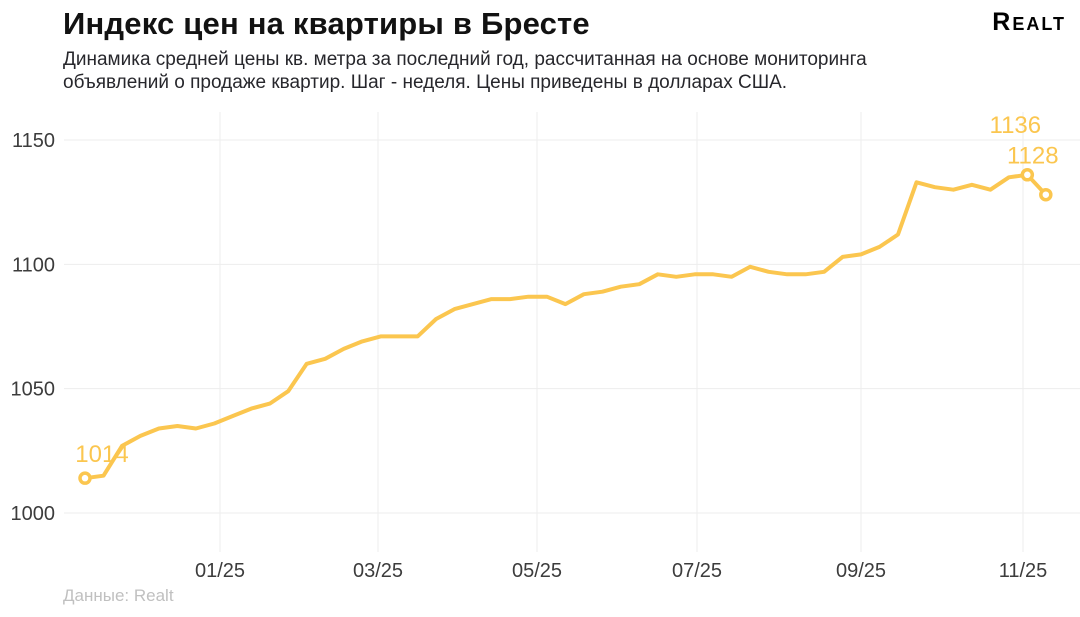  Describe the element at coordinates (33, 514) in the screenshot. I see `y-axis-tick-label: 1000` at that location.